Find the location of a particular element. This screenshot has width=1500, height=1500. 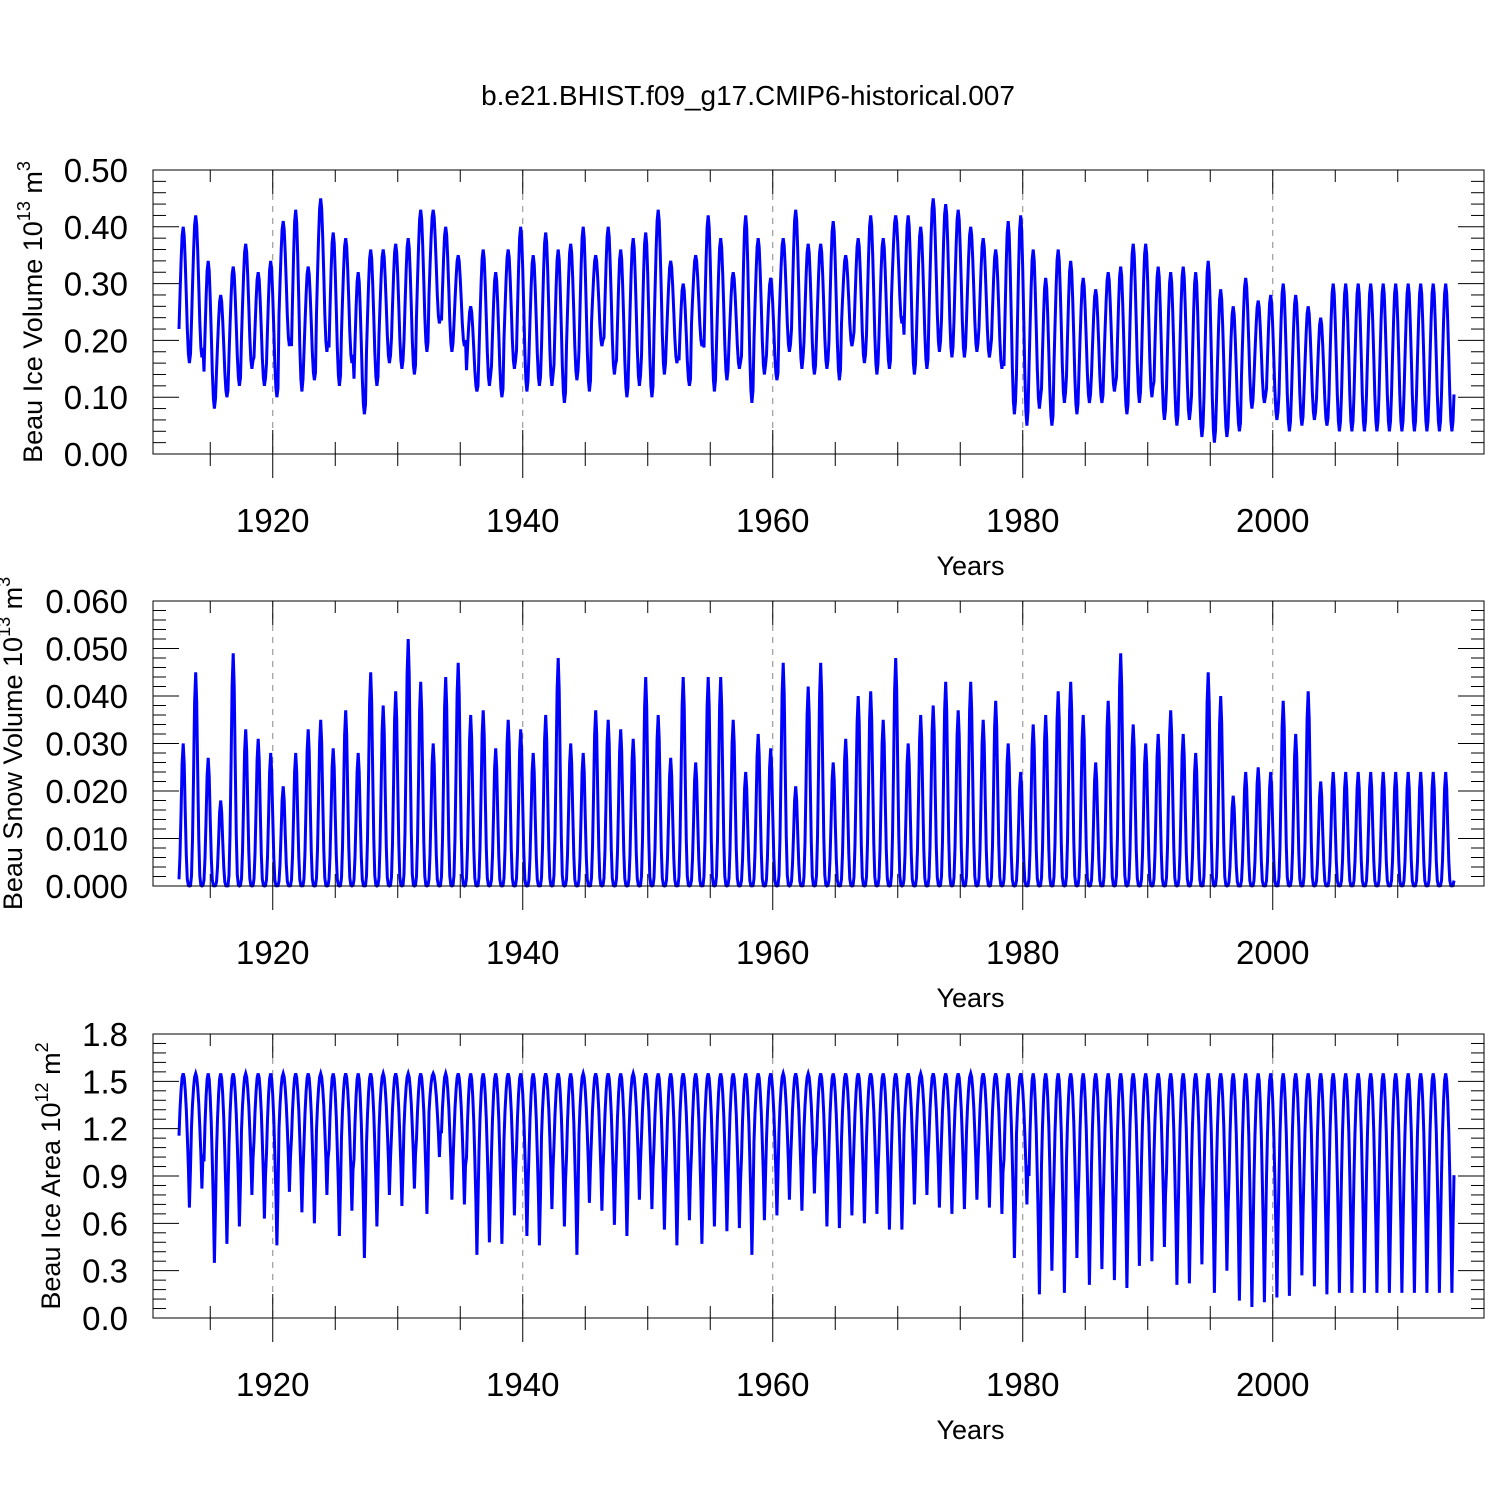

y-tick-label: 1.2 is located at coordinates (105, 1129).